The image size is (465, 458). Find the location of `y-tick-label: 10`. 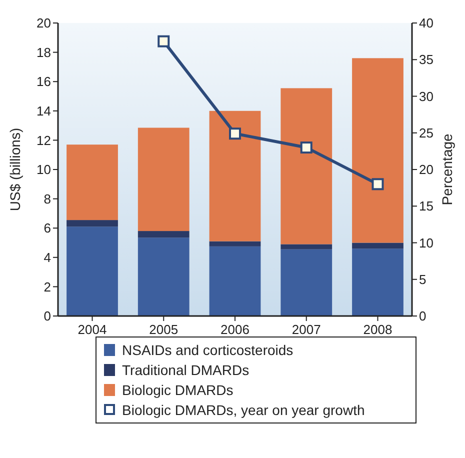

y-tick-label: 10 is located at coordinates (43, 170).